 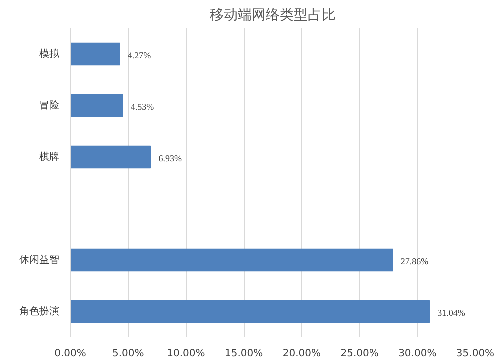 I want to click on y-tick-label: 角色扮演, so click(x=40, y=311).